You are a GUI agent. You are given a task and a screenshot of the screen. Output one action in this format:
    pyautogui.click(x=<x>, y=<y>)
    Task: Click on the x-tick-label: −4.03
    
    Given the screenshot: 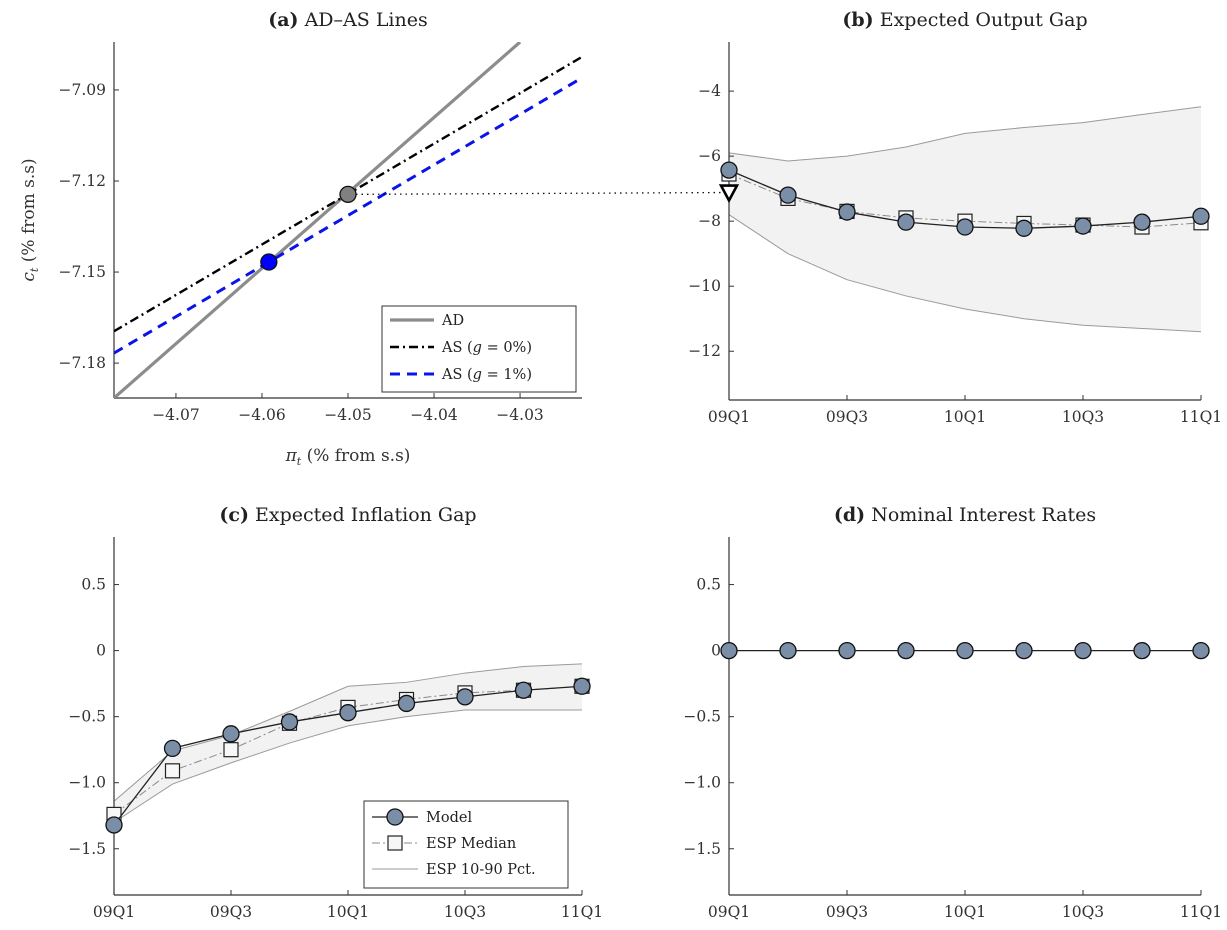 What is the action you would take?
    pyautogui.click(x=520, y=415)
    